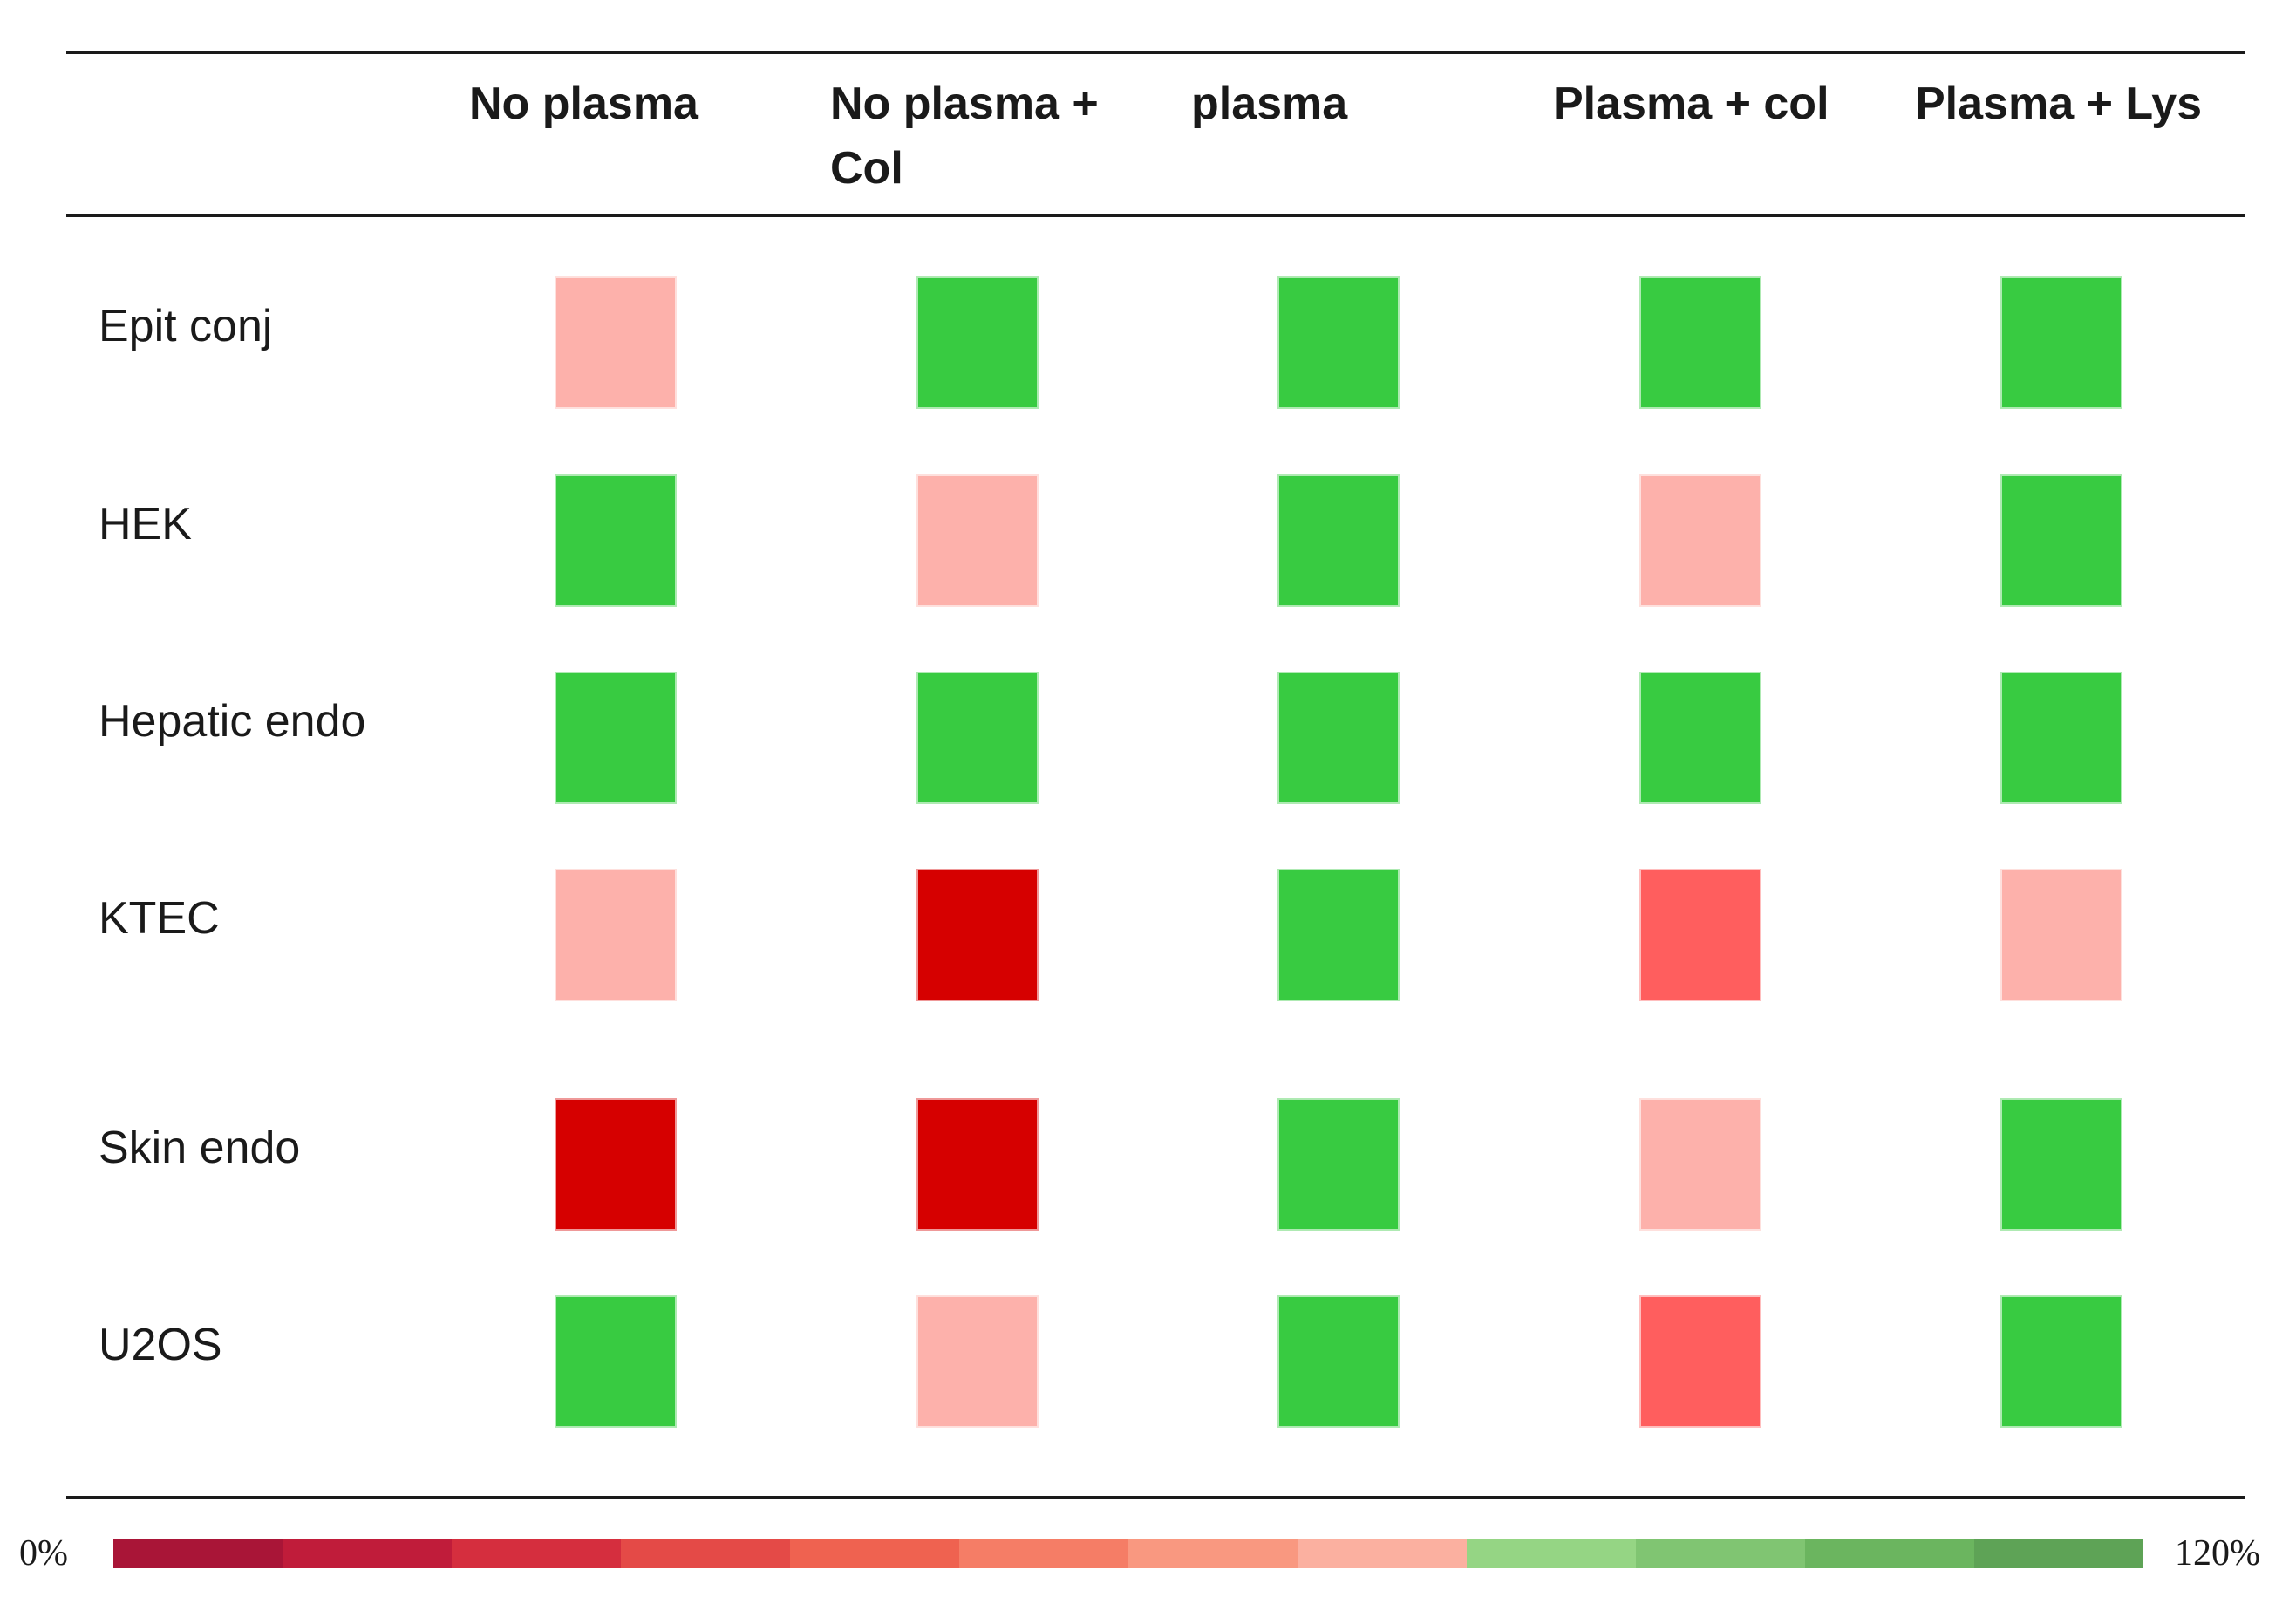 This screenshot has height=1611, width=2296. I want to click on column-header: plasma, so click(1269, 104).